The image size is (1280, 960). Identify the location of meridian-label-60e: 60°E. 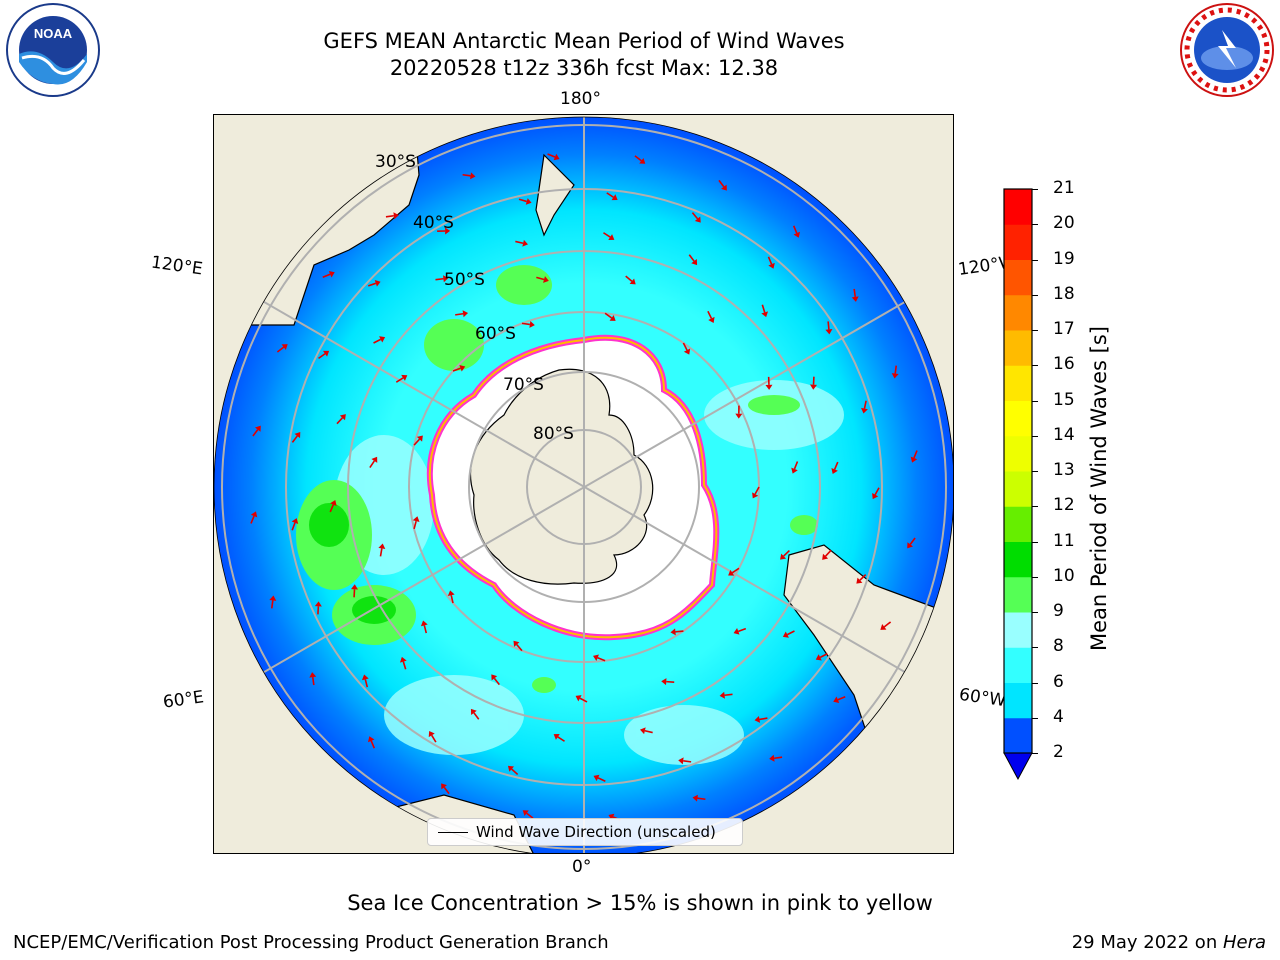
(183, 700).